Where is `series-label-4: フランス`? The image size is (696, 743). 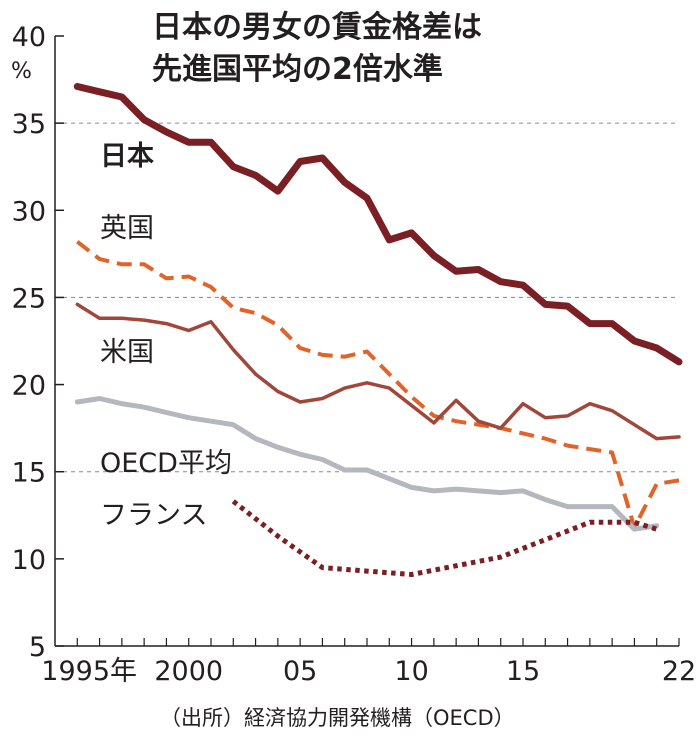
series-label-4: フランス is located at coordinates (153, 515).